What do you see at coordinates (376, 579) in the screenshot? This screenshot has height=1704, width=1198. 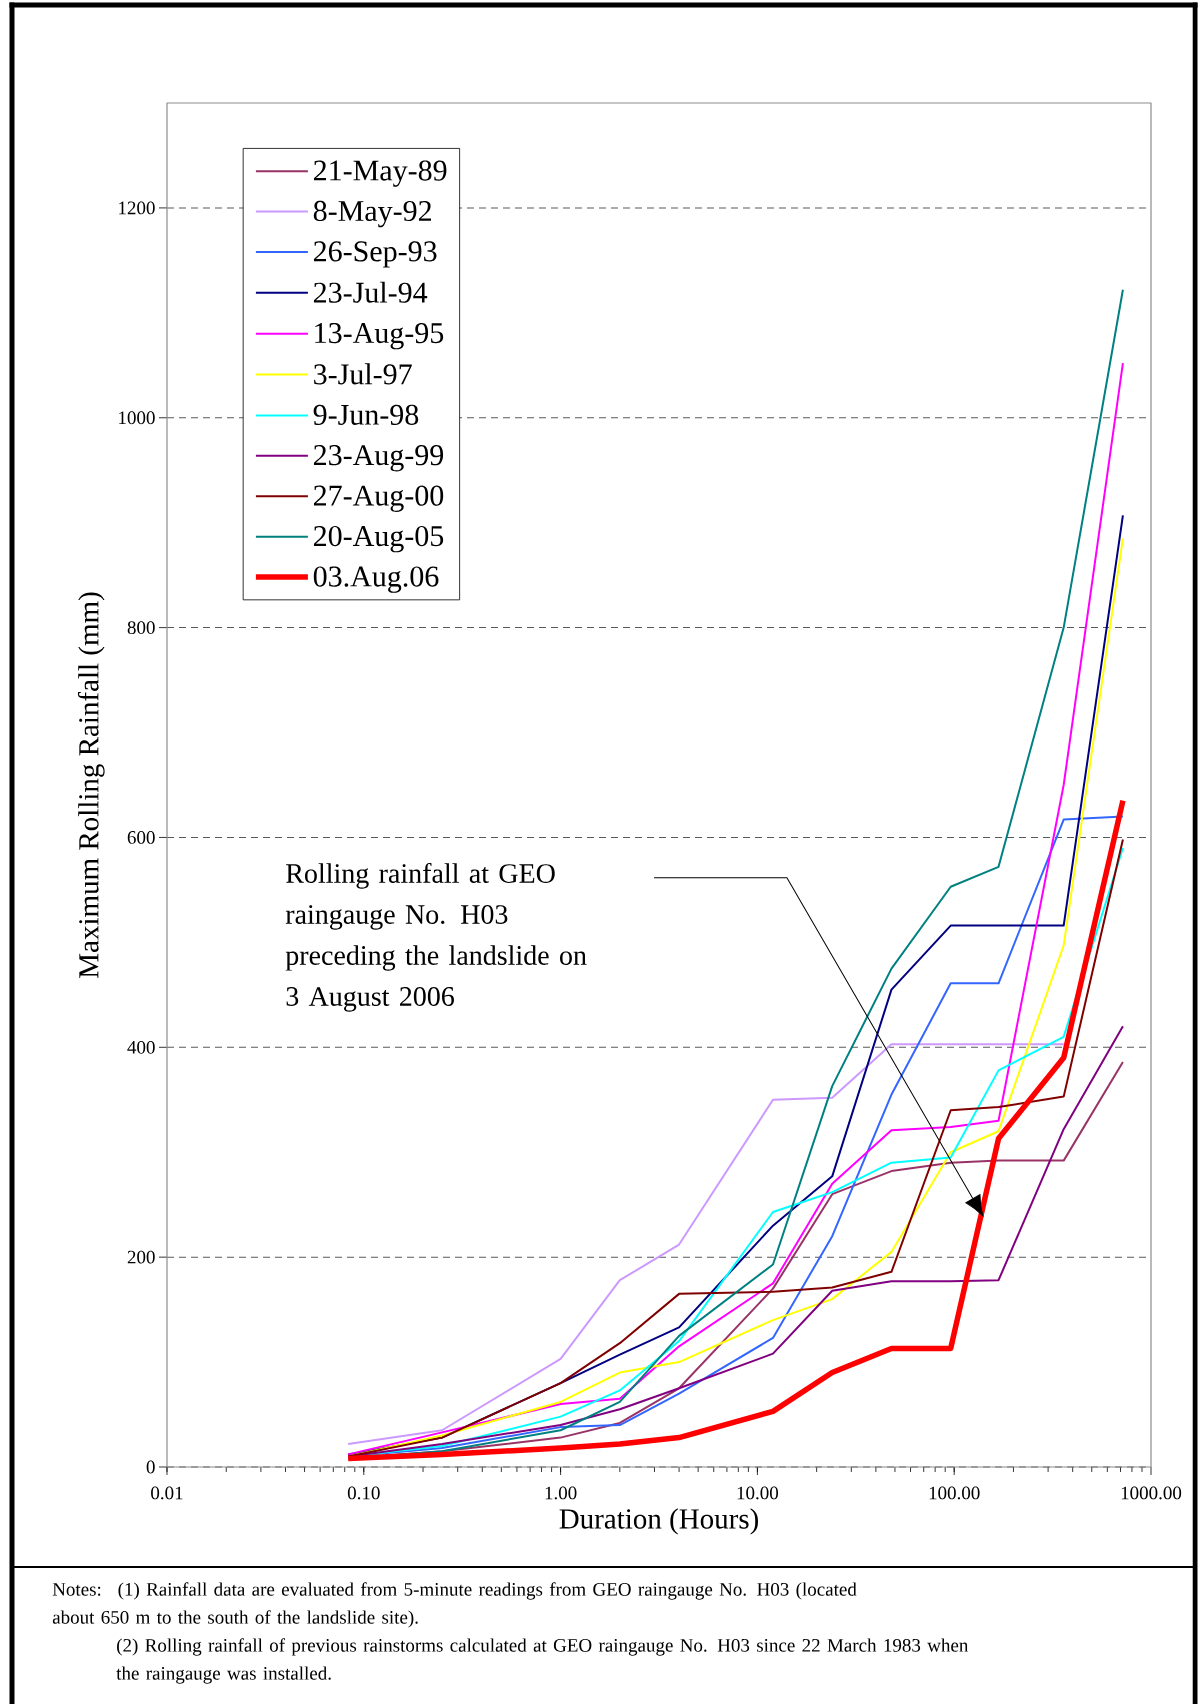 I see `legend-label: 03.Aug.06` at bounding box center [376, 579].